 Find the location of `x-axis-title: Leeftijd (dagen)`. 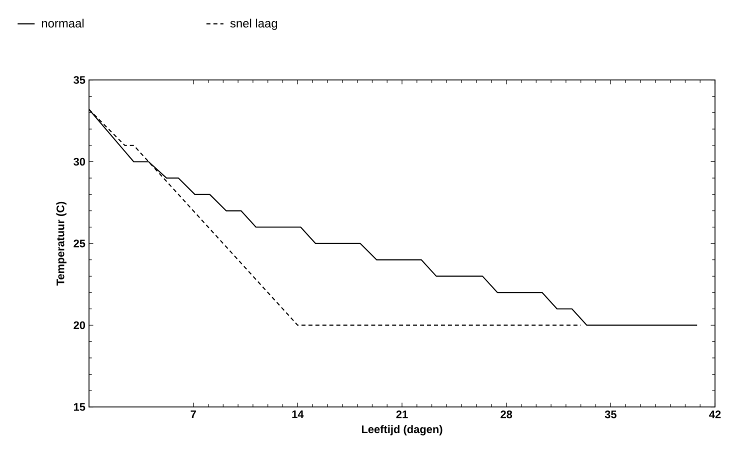

x-axis-title: Leeftijd (dagen) is located at coordinates (402, 430).